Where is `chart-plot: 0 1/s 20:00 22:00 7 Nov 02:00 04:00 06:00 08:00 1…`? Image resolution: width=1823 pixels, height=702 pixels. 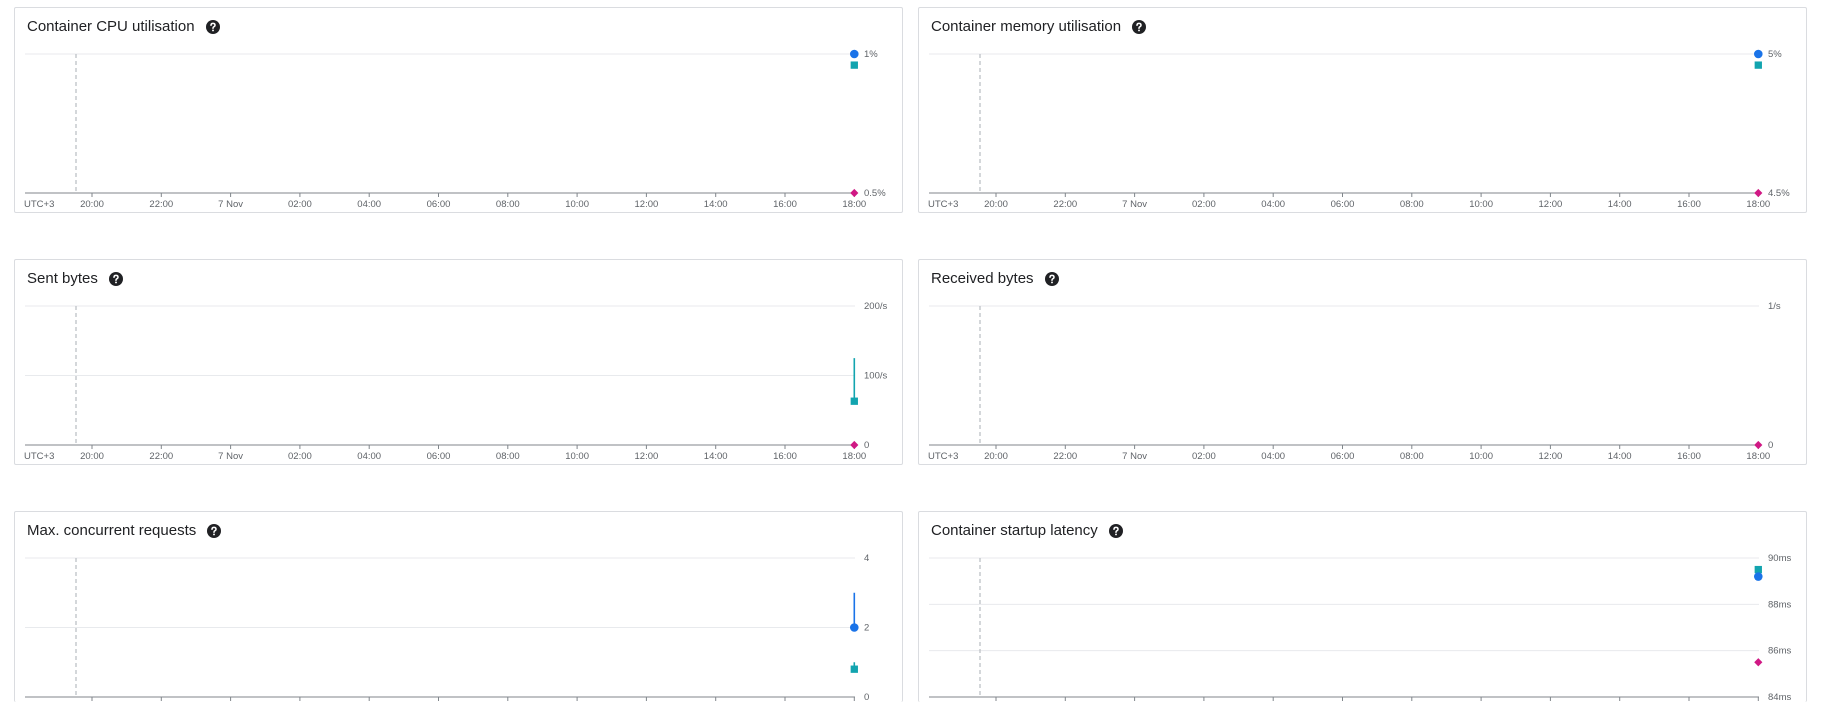
chart-plot: 0 1/s 20:00 22:00 7 Nov 02:00 04:00 06:00 08:00 1… is located at coordinates (1354, 381).